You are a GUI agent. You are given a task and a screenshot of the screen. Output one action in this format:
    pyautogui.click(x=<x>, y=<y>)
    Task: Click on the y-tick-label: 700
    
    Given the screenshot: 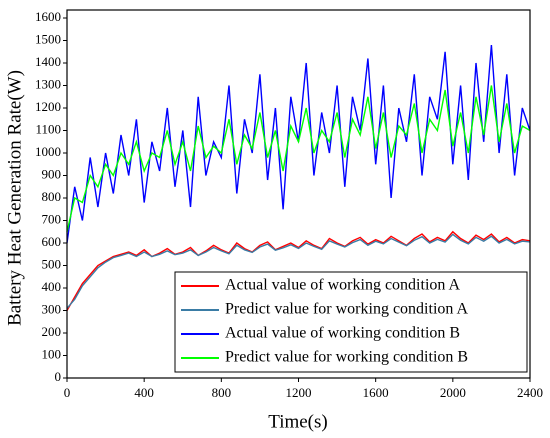 What is the action you would take?
    pyautogui.click(x=52, y=218)
    